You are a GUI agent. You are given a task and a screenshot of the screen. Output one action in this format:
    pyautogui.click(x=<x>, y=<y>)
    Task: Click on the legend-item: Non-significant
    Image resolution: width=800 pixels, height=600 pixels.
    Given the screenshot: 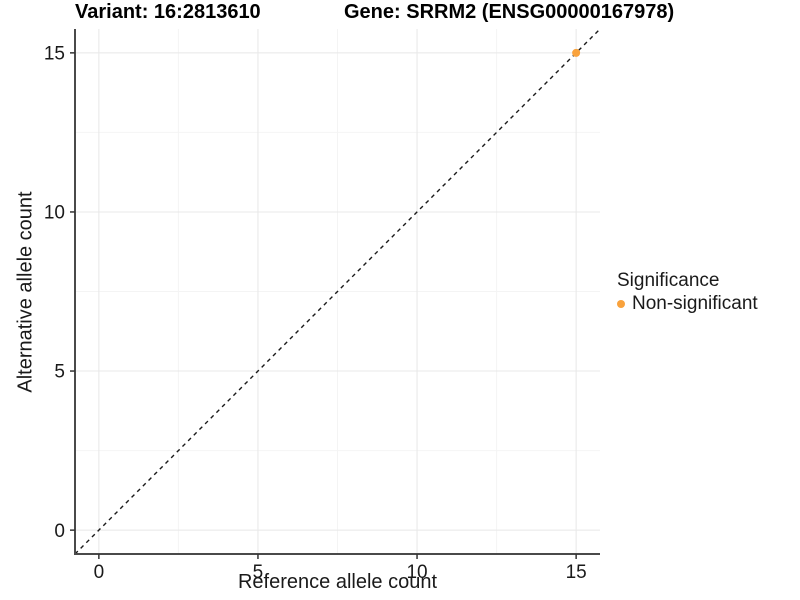 What is the action you would take?
    pyautogui.click(x=687, y=304)
    